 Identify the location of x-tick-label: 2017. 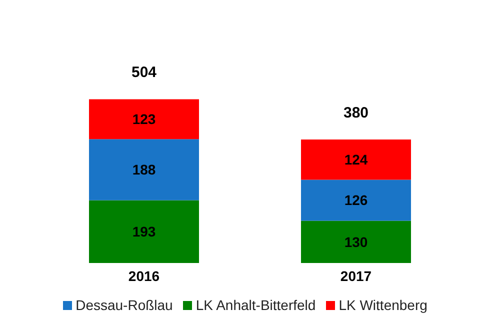
(356, 276).